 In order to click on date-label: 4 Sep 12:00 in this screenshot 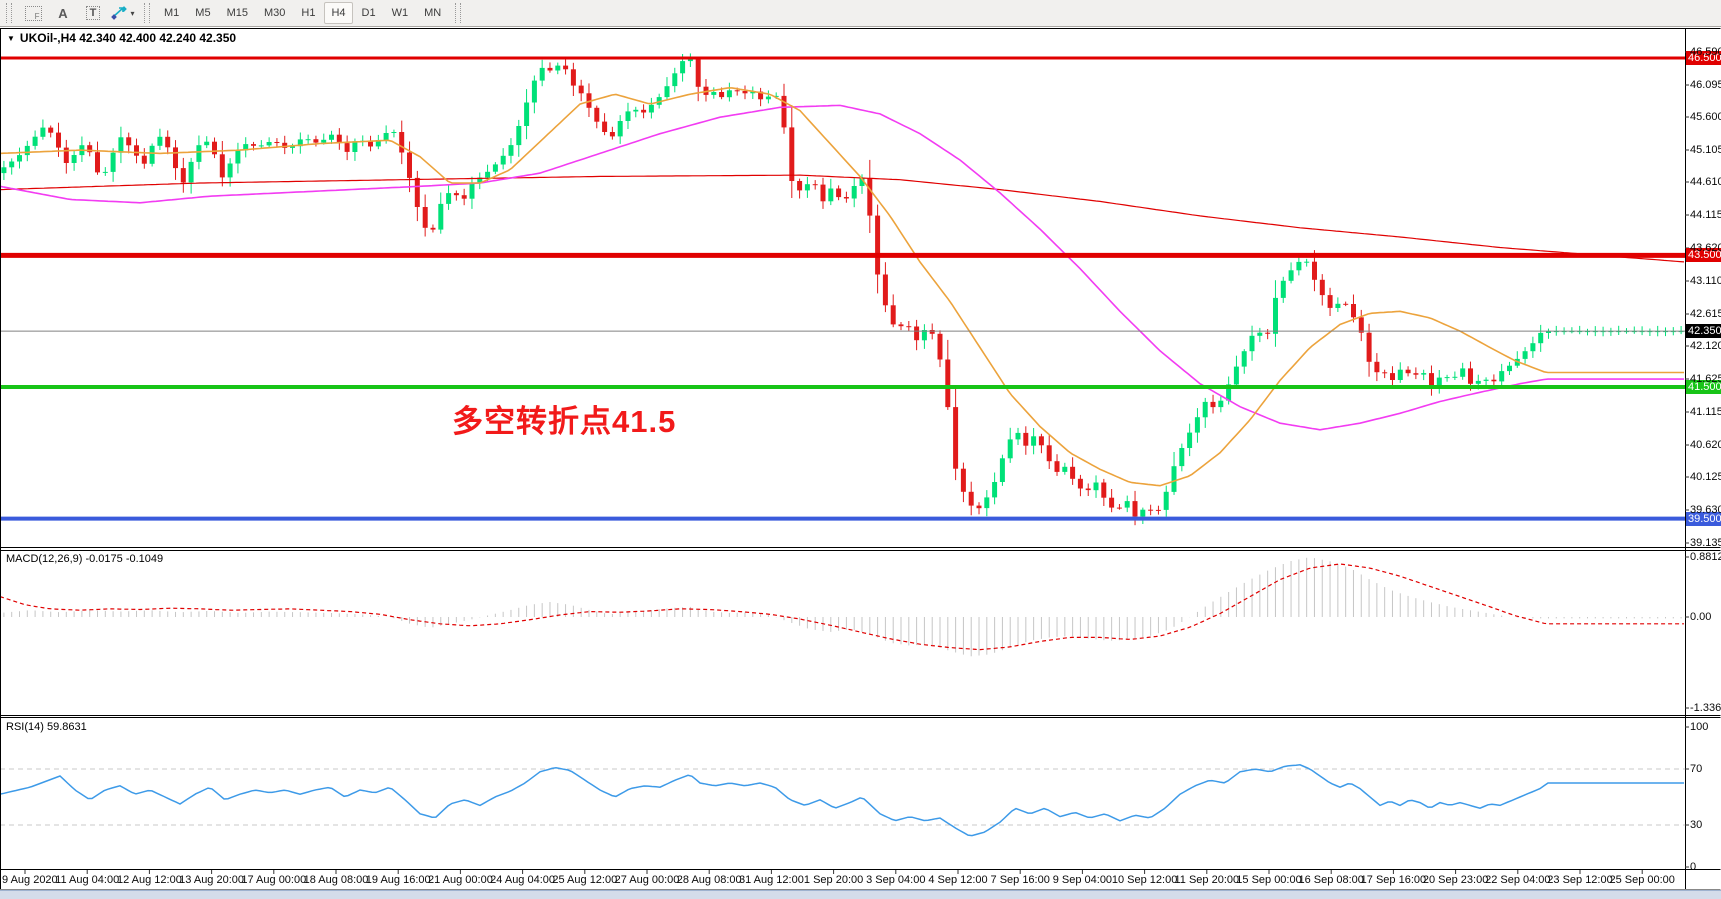, I will do `click(958, 880)`.